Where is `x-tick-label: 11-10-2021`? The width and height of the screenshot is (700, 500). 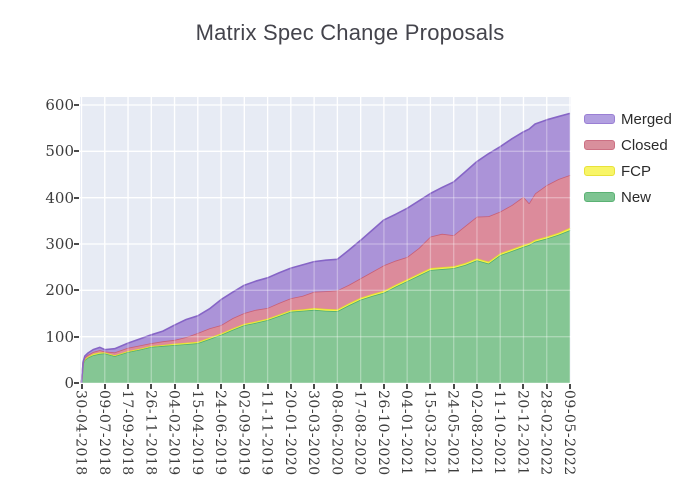 x-tick-label: 11-10-2021 is located at coordinates (499, 433).